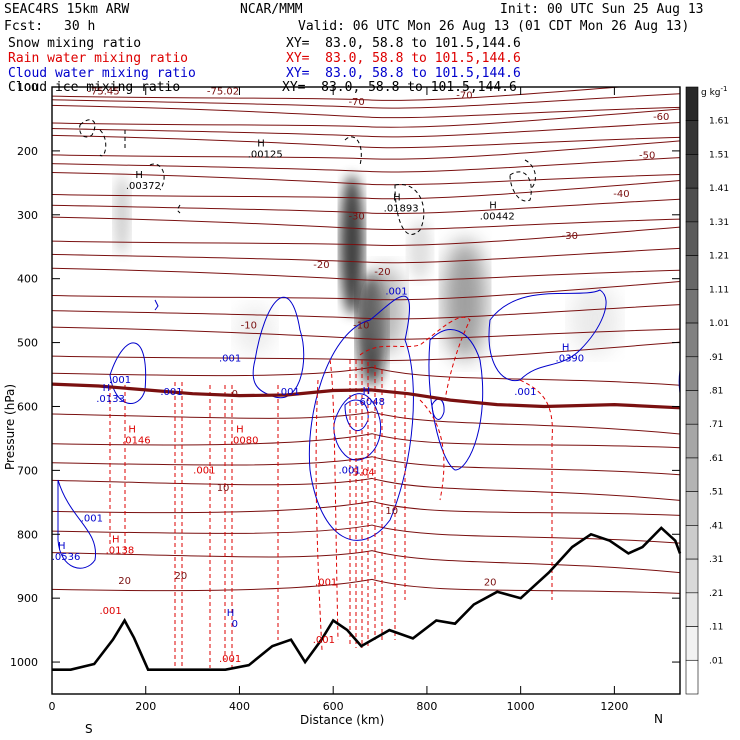  What do you see at coordinates (602, 9) in the screenshot?
I see `init-time: Init: 00 UTC Sun 25 Aug 13` at bounding box center [602, 9].